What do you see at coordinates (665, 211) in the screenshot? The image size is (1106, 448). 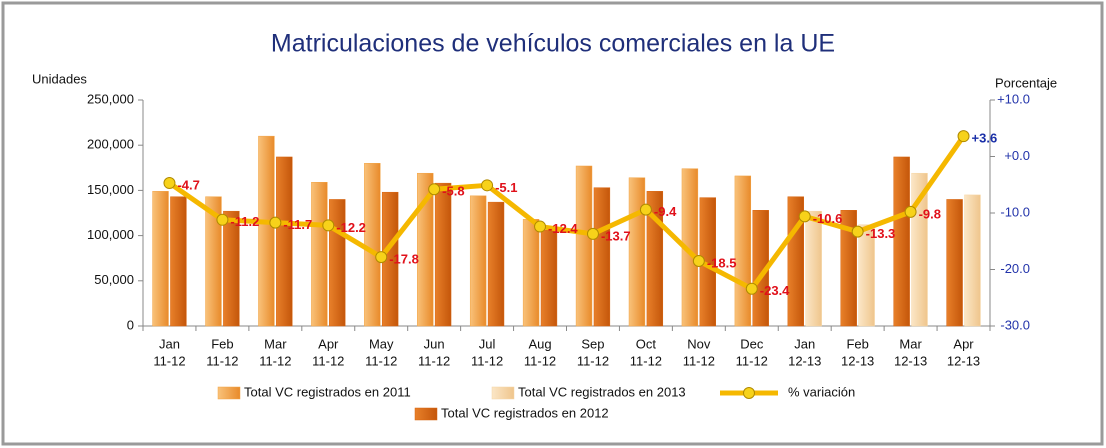 I see `data-label: -9.4` at bounding box center [665, 211].